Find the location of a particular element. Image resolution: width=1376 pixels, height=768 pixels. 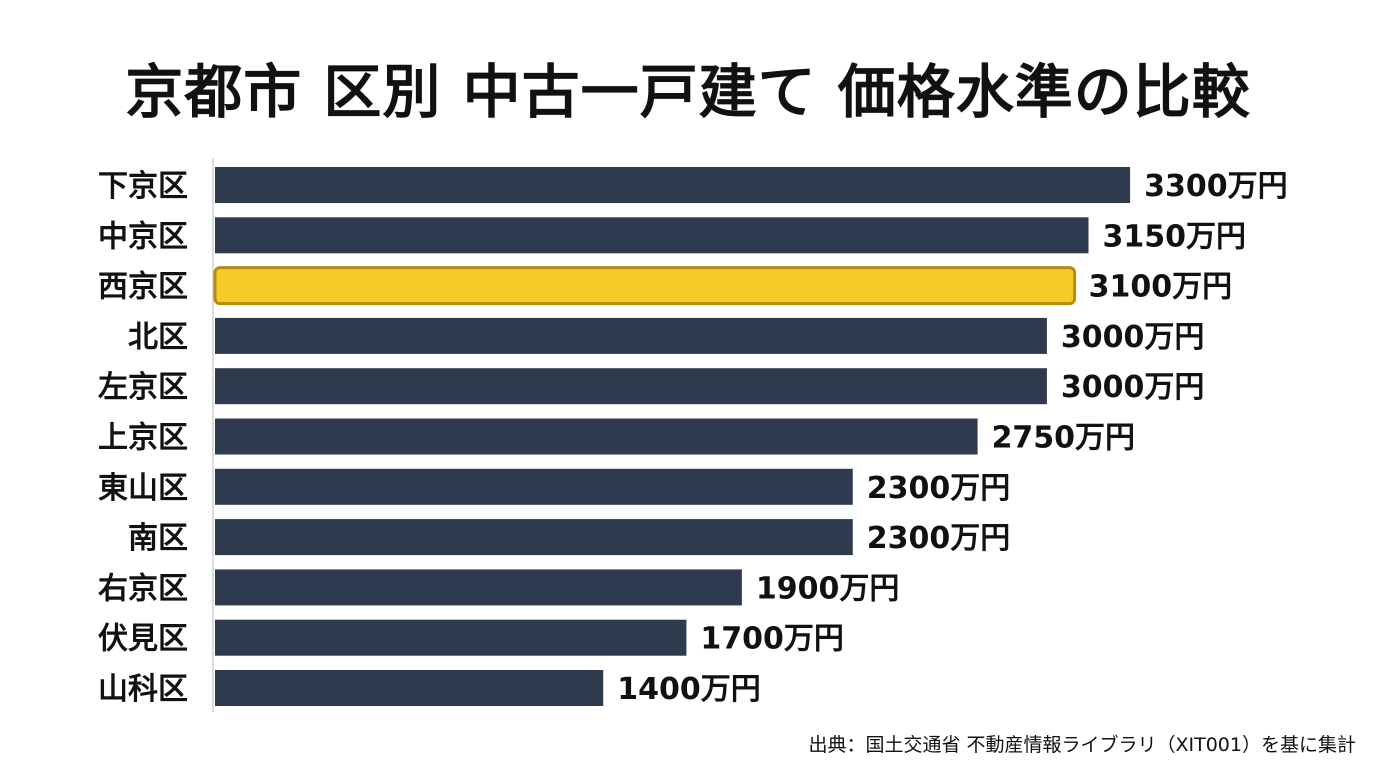

value-label-3: 3000万円 is located at coordinates (1133, 337).